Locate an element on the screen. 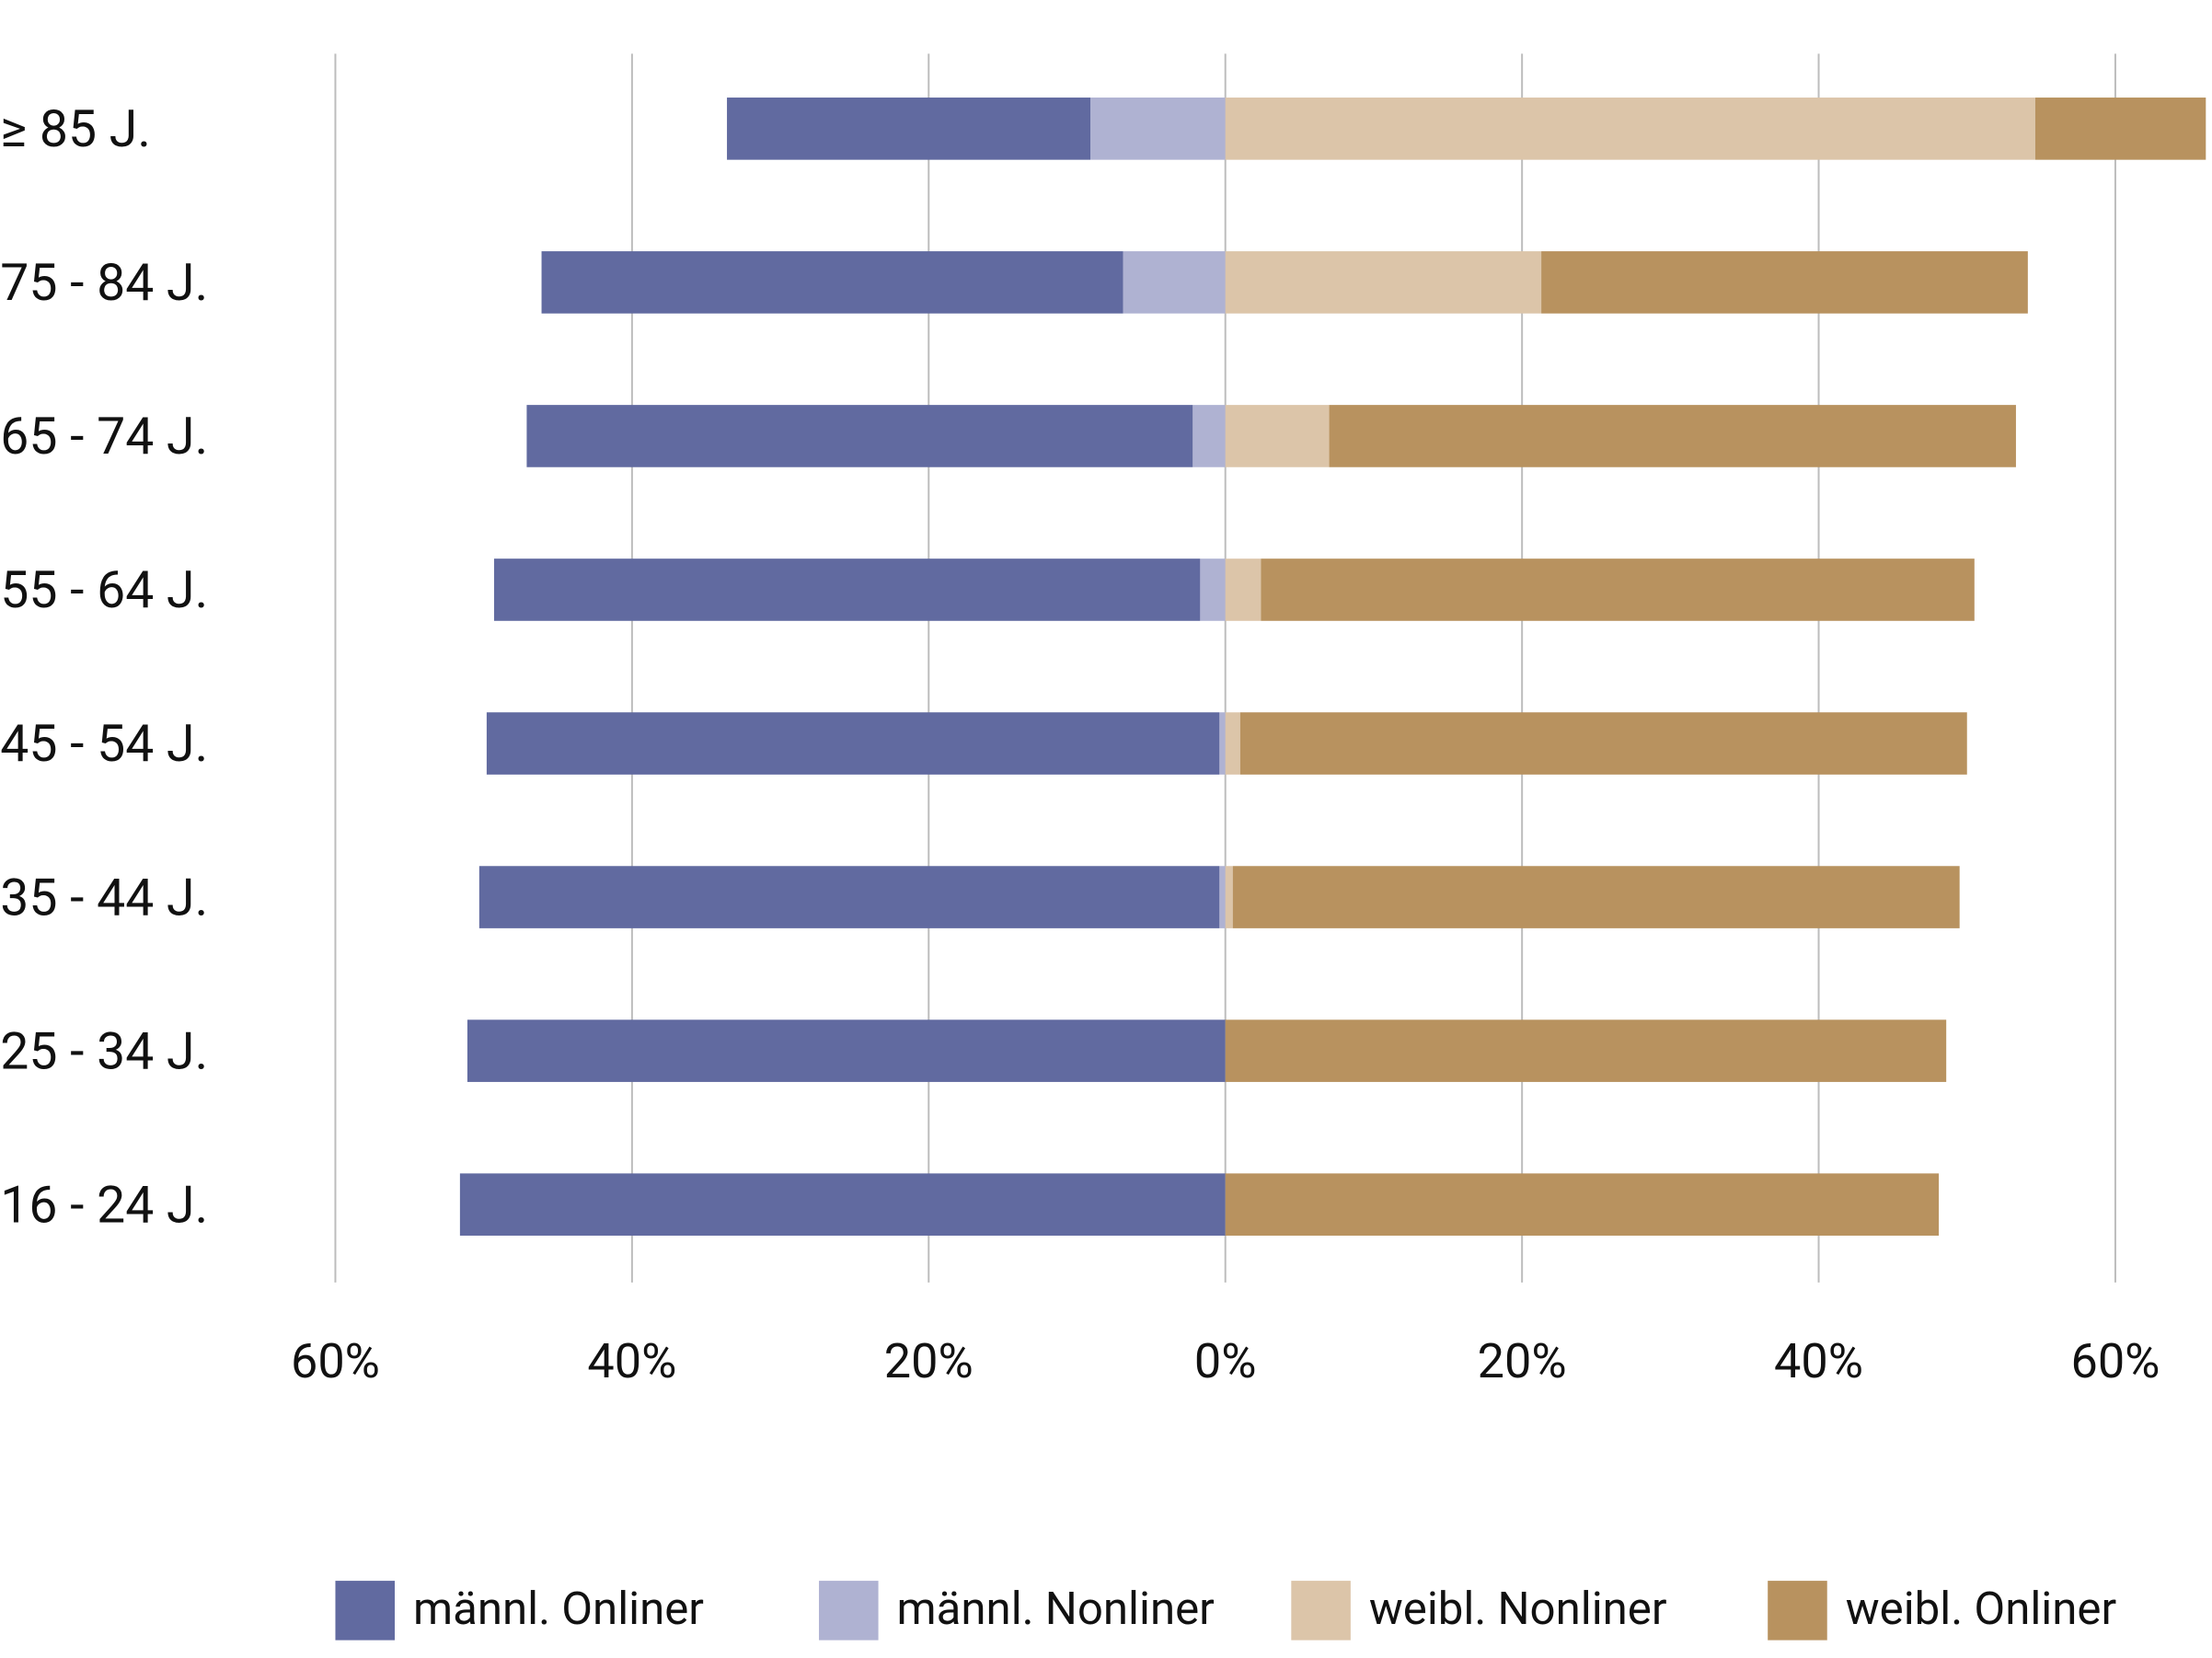 Image resolution: width=2212 pixels, height=1658 pixels. y-tick-label: ≥ 85 J. is located at coordinates (75, 129).